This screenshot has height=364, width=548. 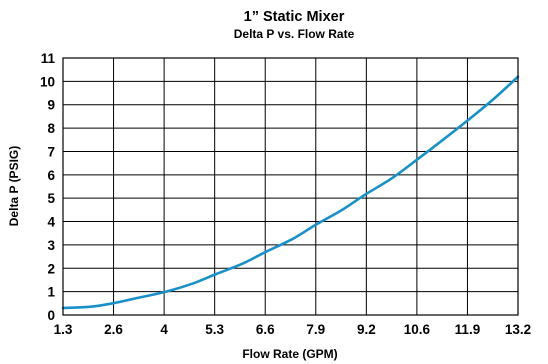 What do you see at coordinates (294, 17) in the screenshot?
I see `chart-title: 1” Static Mixer` at bounding box center [294, 17].